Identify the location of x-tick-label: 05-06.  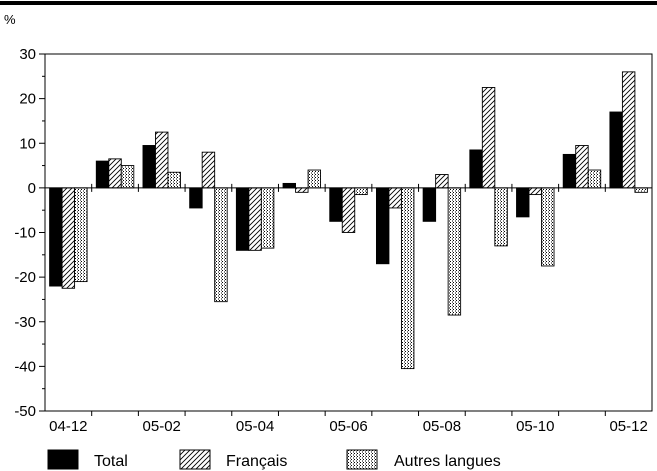
(348, 426).